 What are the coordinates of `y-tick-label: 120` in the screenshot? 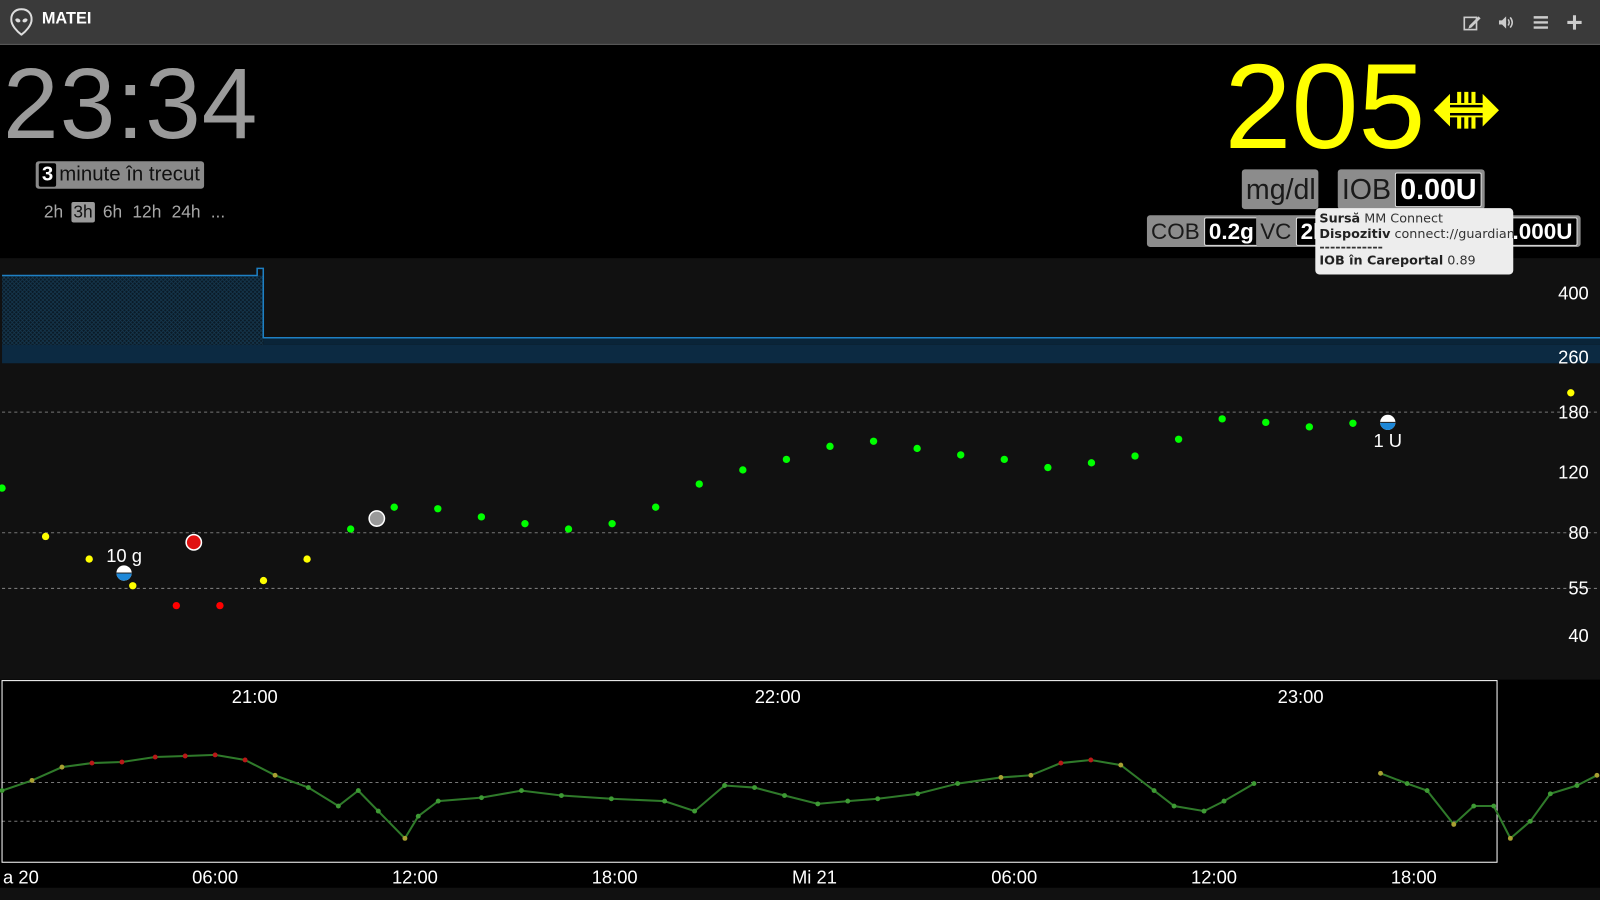 It's located at (1573, 472).